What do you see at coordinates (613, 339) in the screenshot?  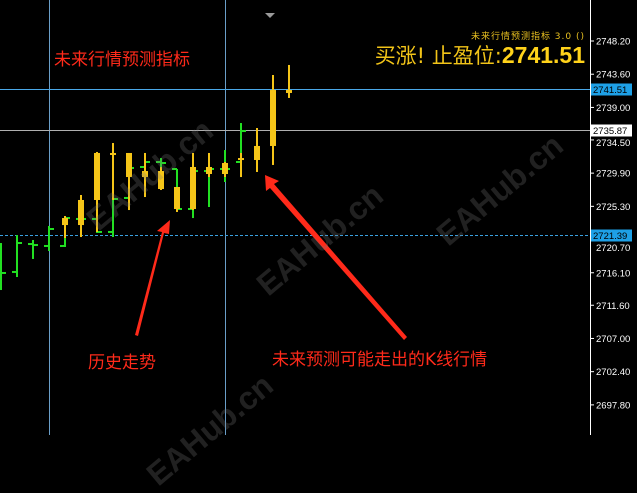 I see `y-tick-label: 2707.00` at bounding box center [613, 339].